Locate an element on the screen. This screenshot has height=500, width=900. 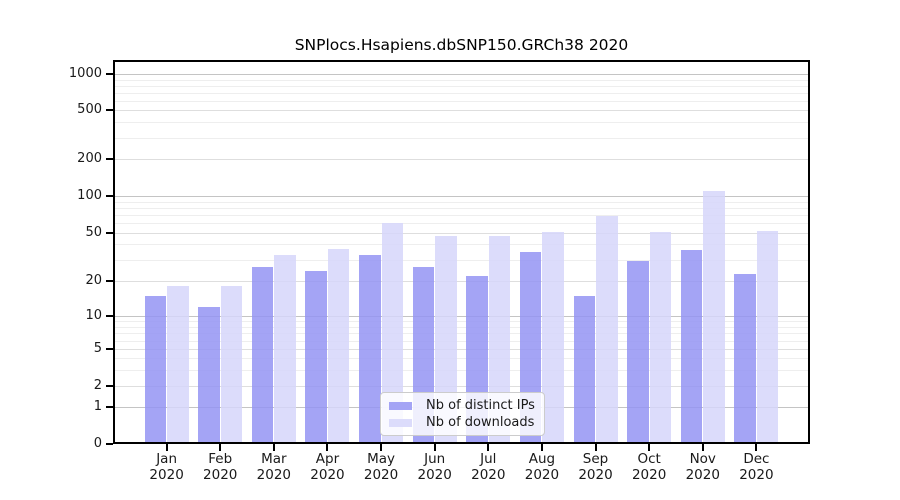
bar-nb-of-distinct-ips-nov-2020 is located at coordinates (691, 347).